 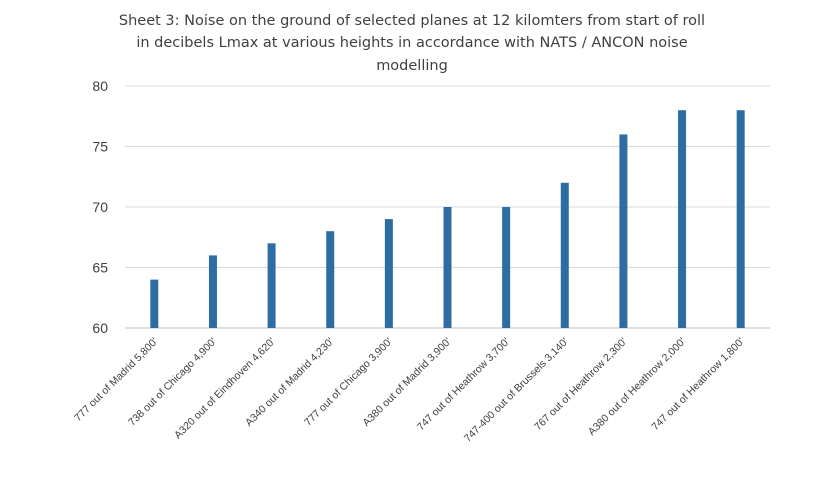 What do you see at coordinates (100, 207) in the screenshot?
I see `y-tick-label: 70` at bounding box center [100, 207].